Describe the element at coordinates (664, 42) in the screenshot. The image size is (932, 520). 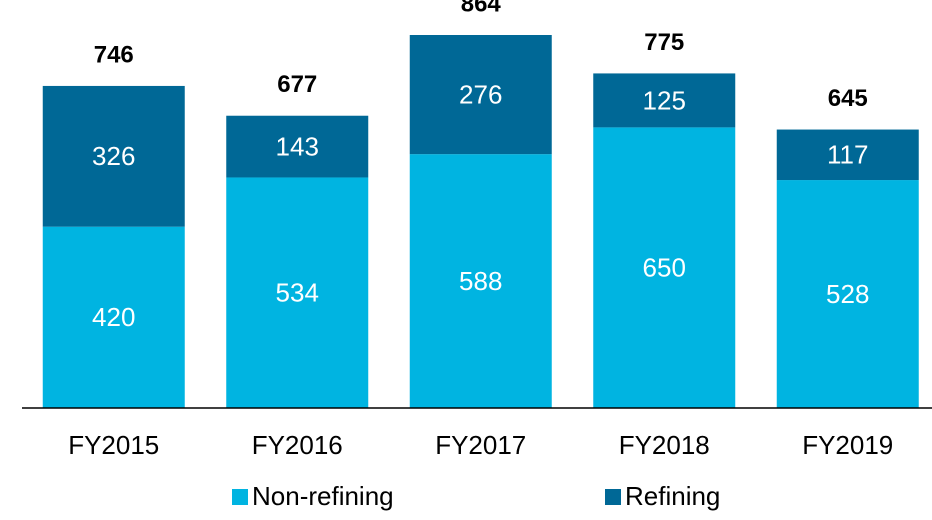
I see `total-label: 775` at that location.